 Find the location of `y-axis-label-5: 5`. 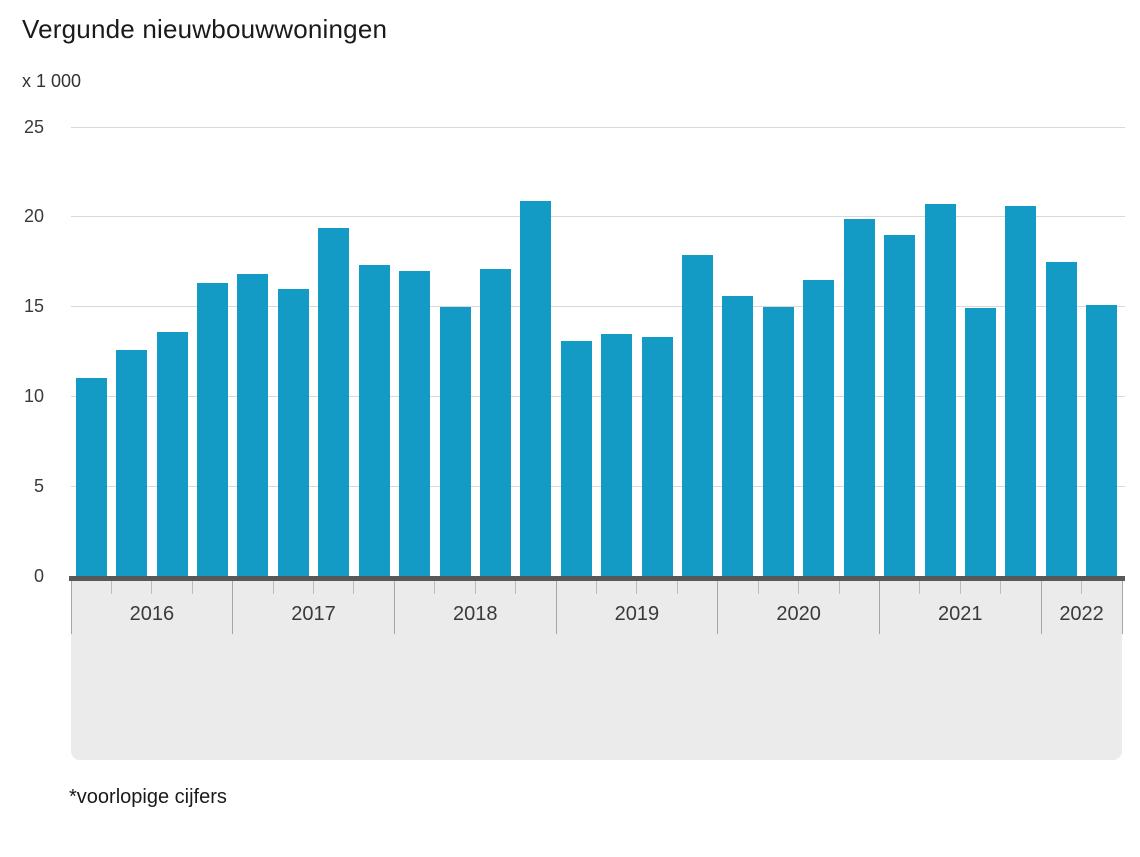

y-axis-label-5: 5 is located at coordinates (38, 485).